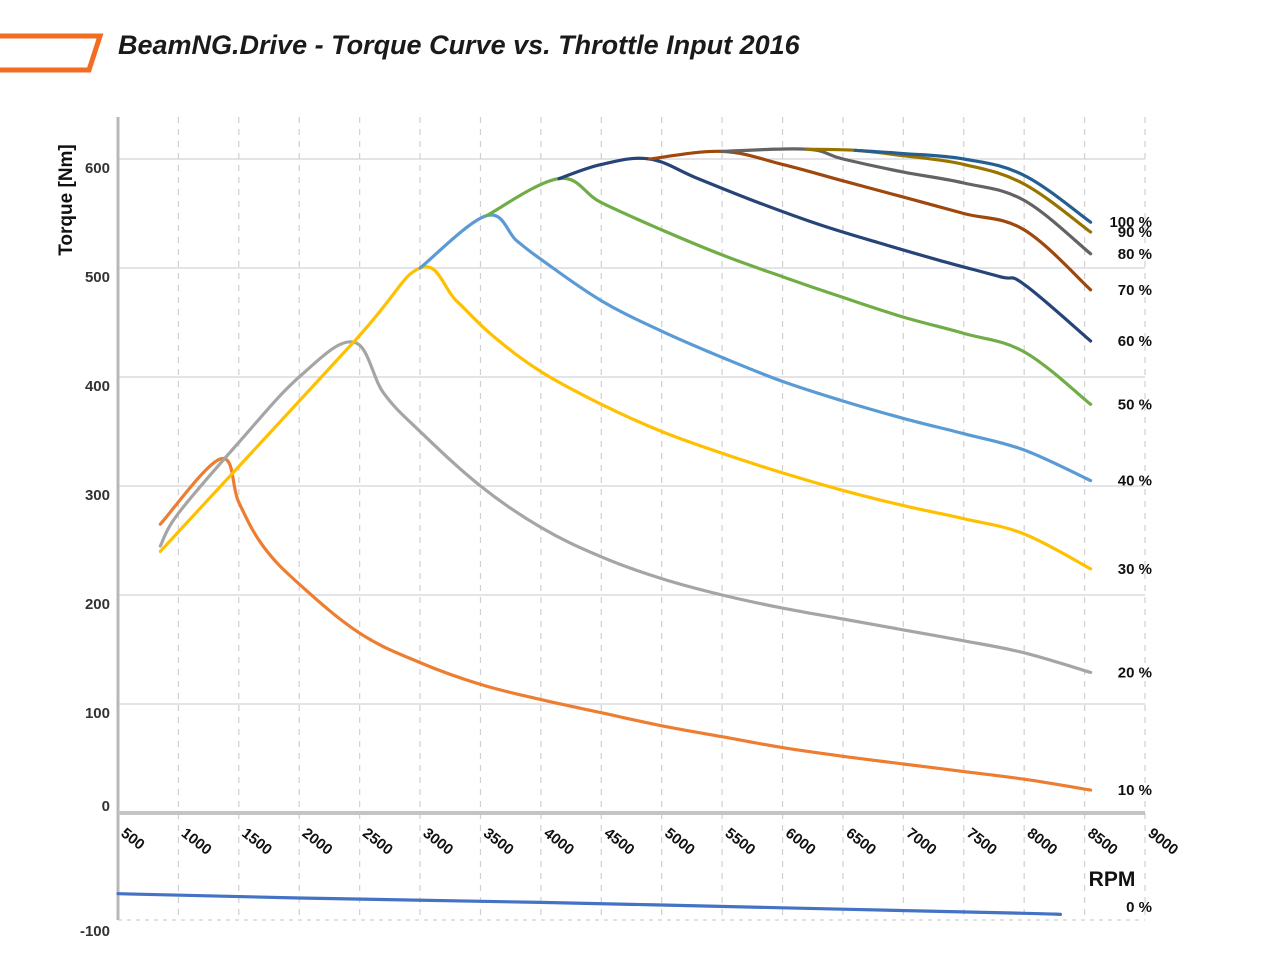 Image resolution: width=1280 pixels, height=975 pixels. I want to click on x-tick-label: 7500, so click(981, 842).